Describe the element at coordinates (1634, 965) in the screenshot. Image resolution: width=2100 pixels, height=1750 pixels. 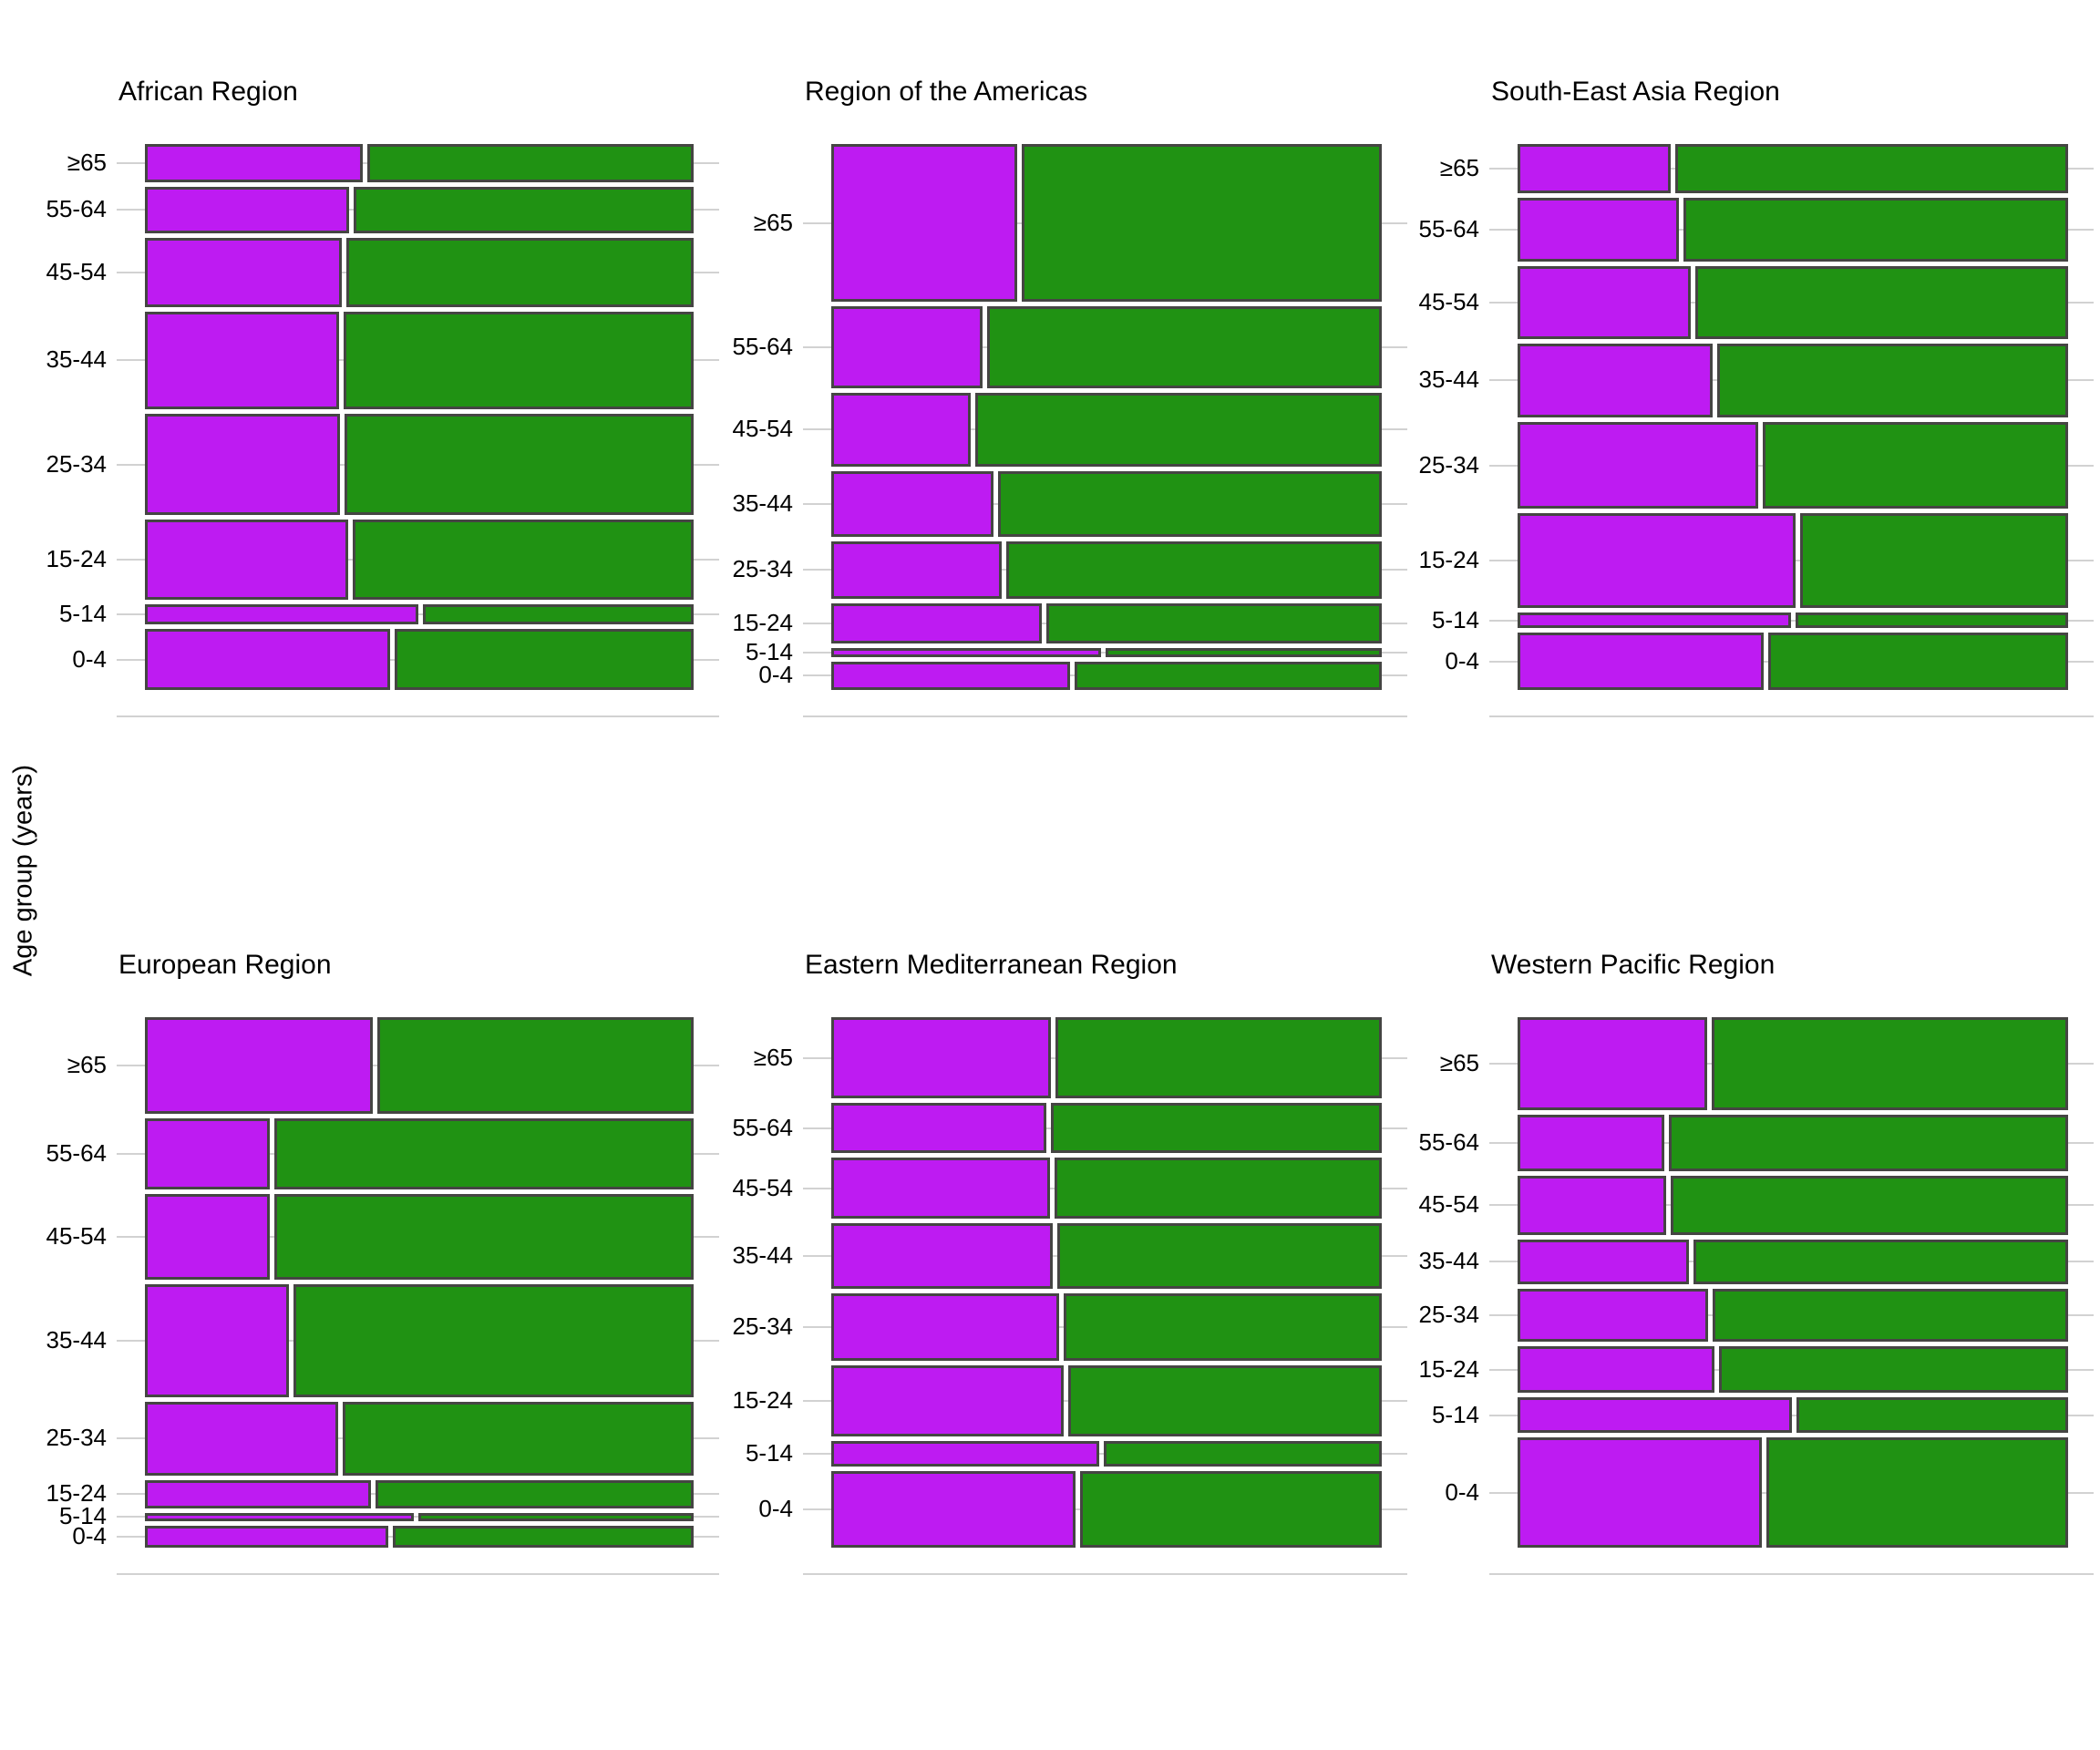
I see `panel-title: Western Pacific Region` at that location.